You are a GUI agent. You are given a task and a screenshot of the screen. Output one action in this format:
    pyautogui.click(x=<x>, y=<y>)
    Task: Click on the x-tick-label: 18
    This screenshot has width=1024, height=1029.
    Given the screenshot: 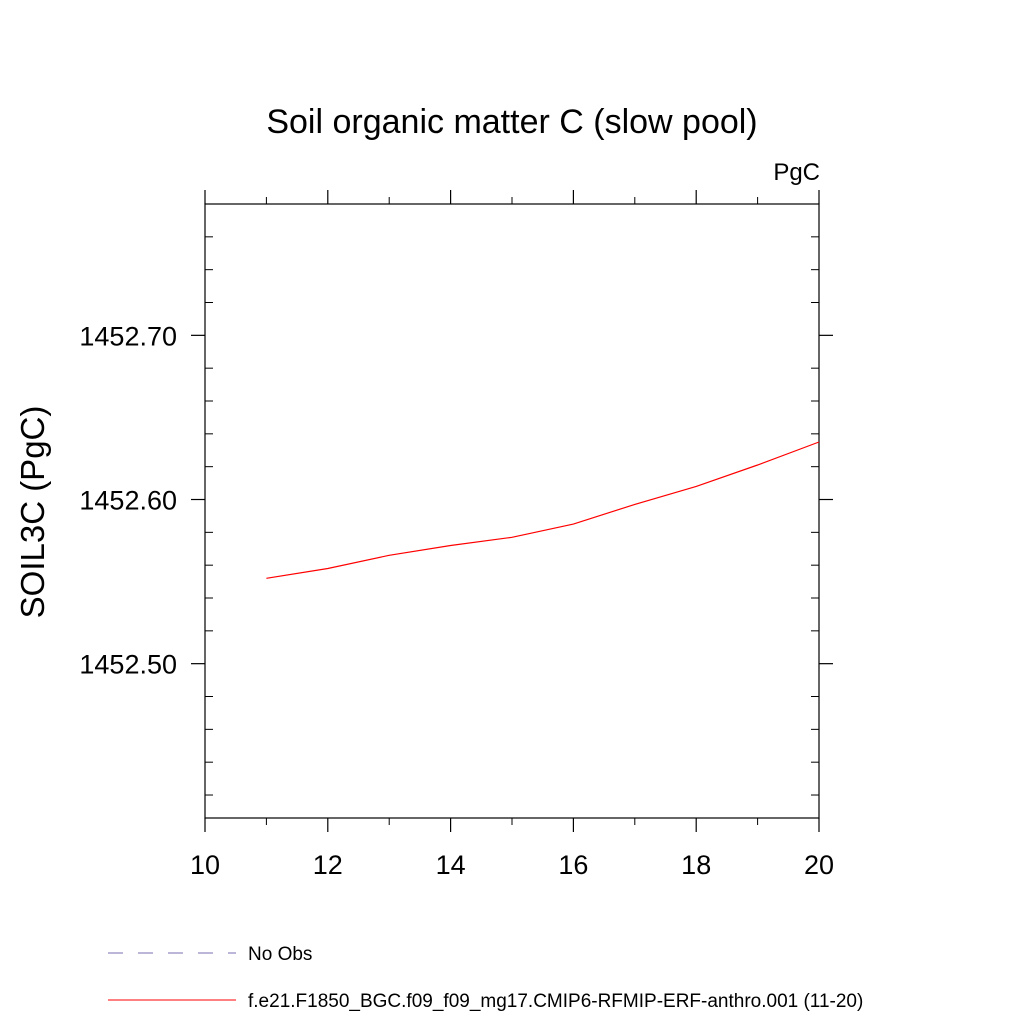 What is the action you would take?
    pyautogui.click(x=696, y=865)
    